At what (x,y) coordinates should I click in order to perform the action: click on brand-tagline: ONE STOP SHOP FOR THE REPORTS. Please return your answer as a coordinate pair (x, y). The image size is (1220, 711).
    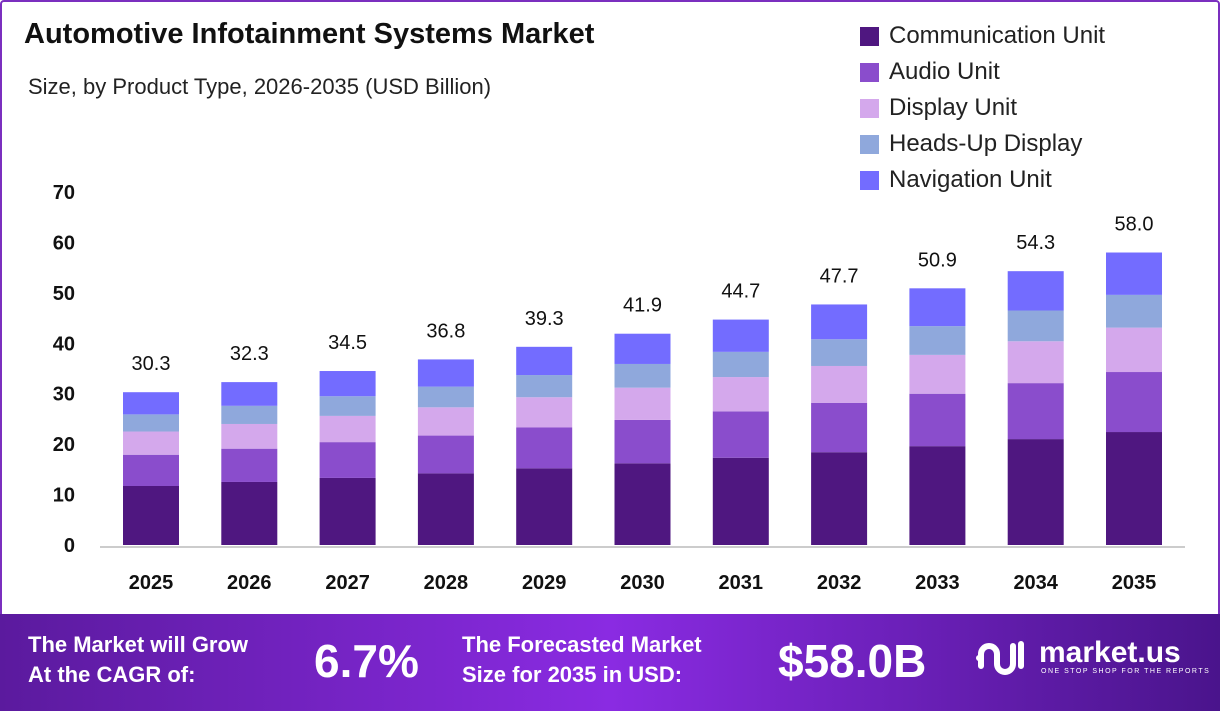
    Looking at the image, I should click on (1126, 671).